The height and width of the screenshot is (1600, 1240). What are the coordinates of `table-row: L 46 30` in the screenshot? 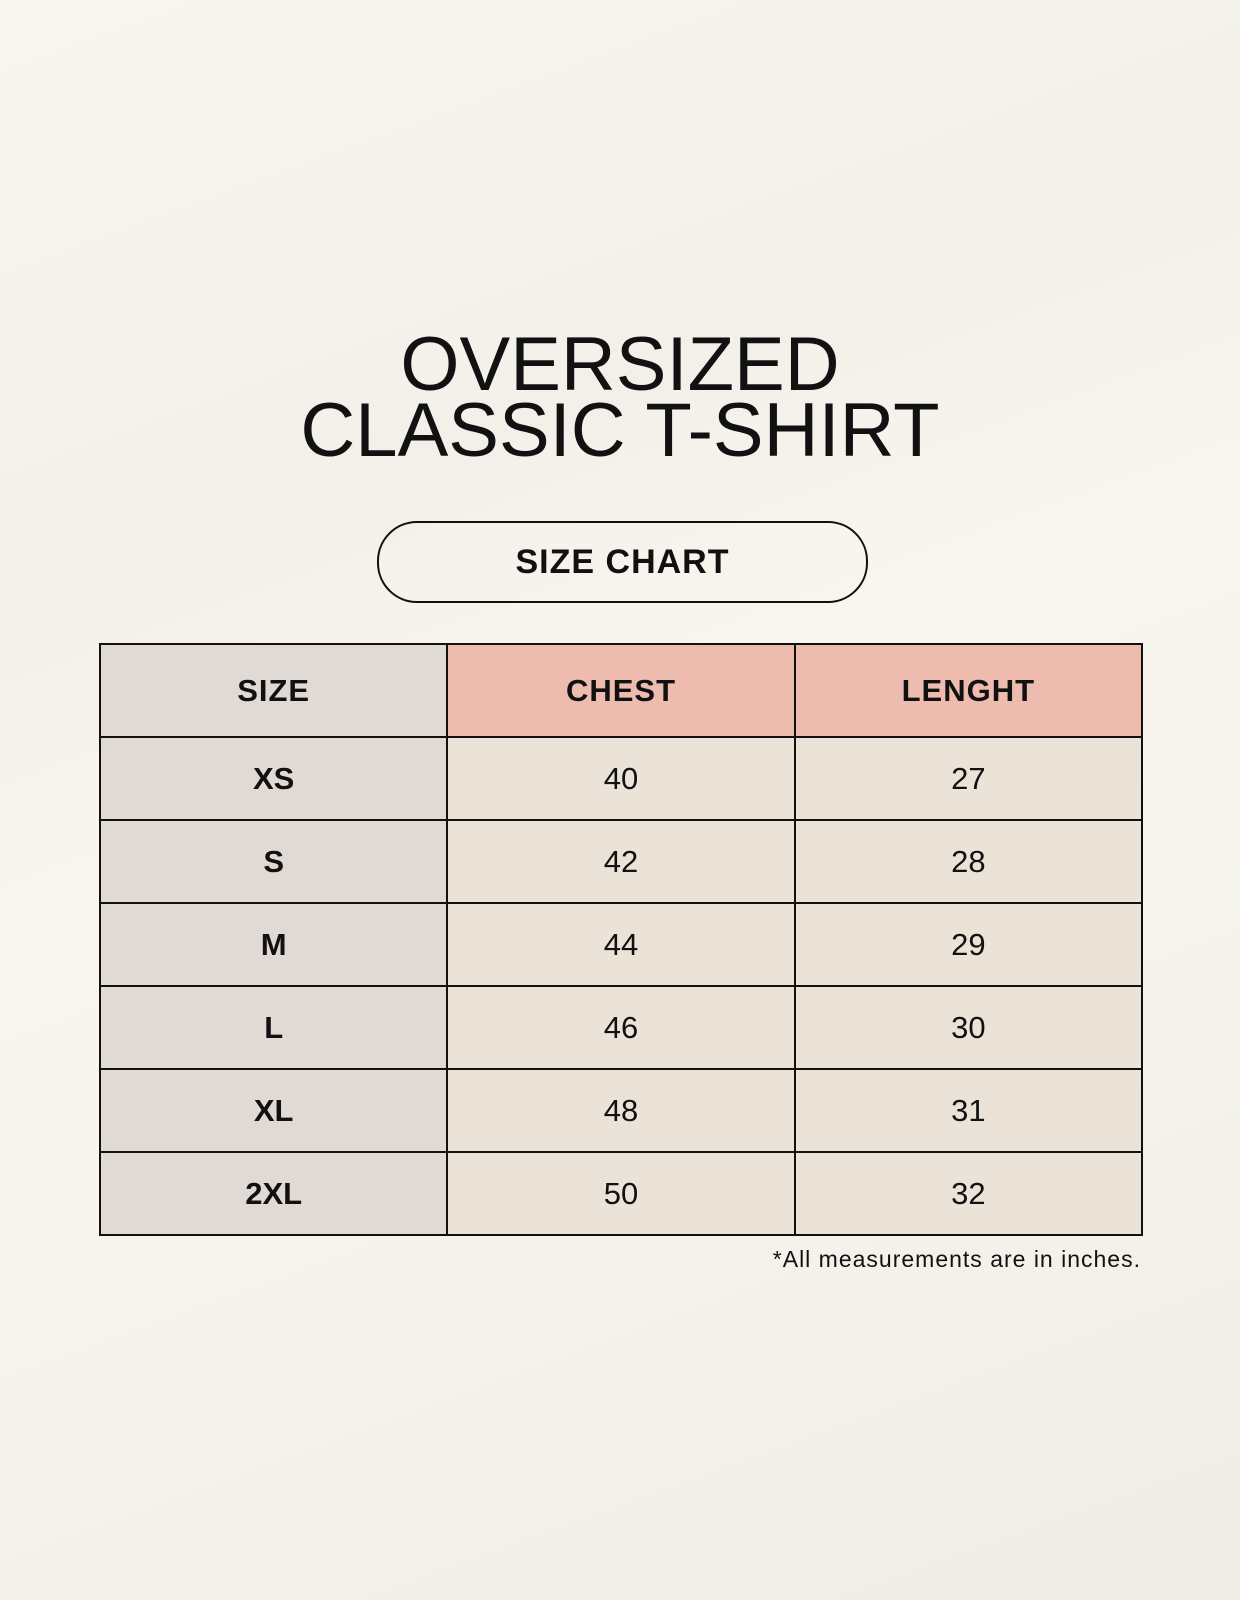 It's located at (621, 1027).